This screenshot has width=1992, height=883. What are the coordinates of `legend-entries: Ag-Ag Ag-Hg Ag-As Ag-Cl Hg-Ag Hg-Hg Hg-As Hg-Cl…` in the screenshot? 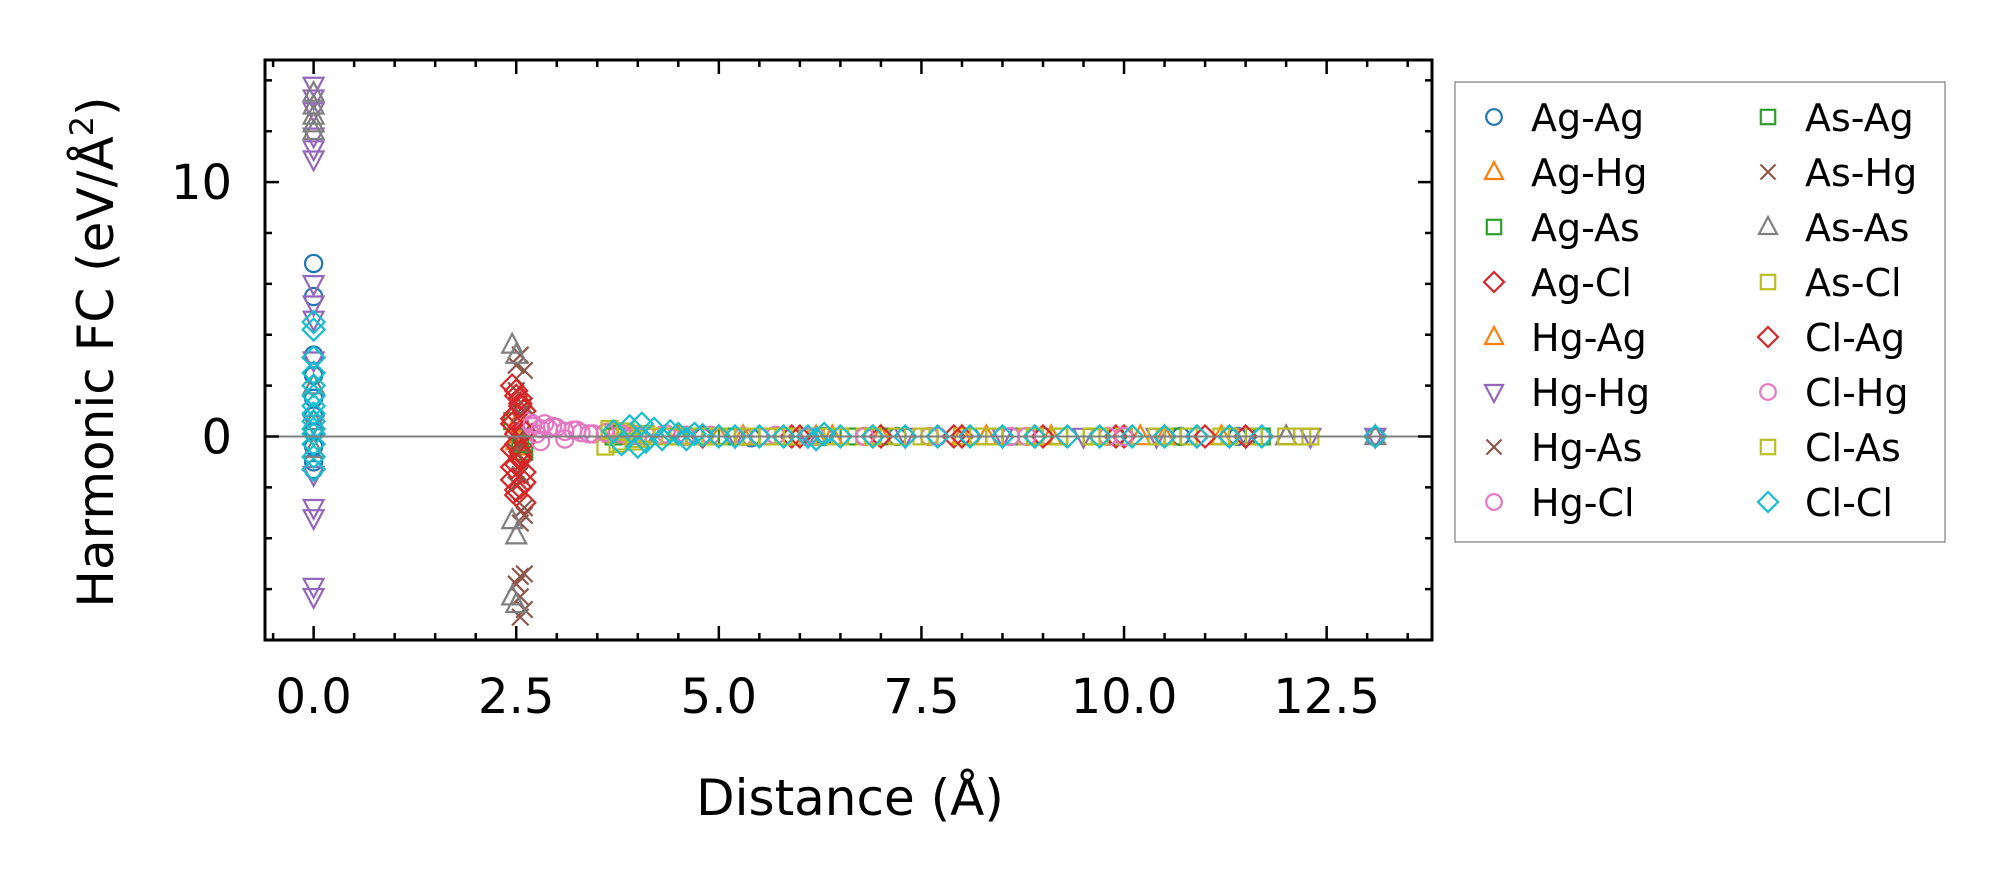 It's located at (1699, 310).